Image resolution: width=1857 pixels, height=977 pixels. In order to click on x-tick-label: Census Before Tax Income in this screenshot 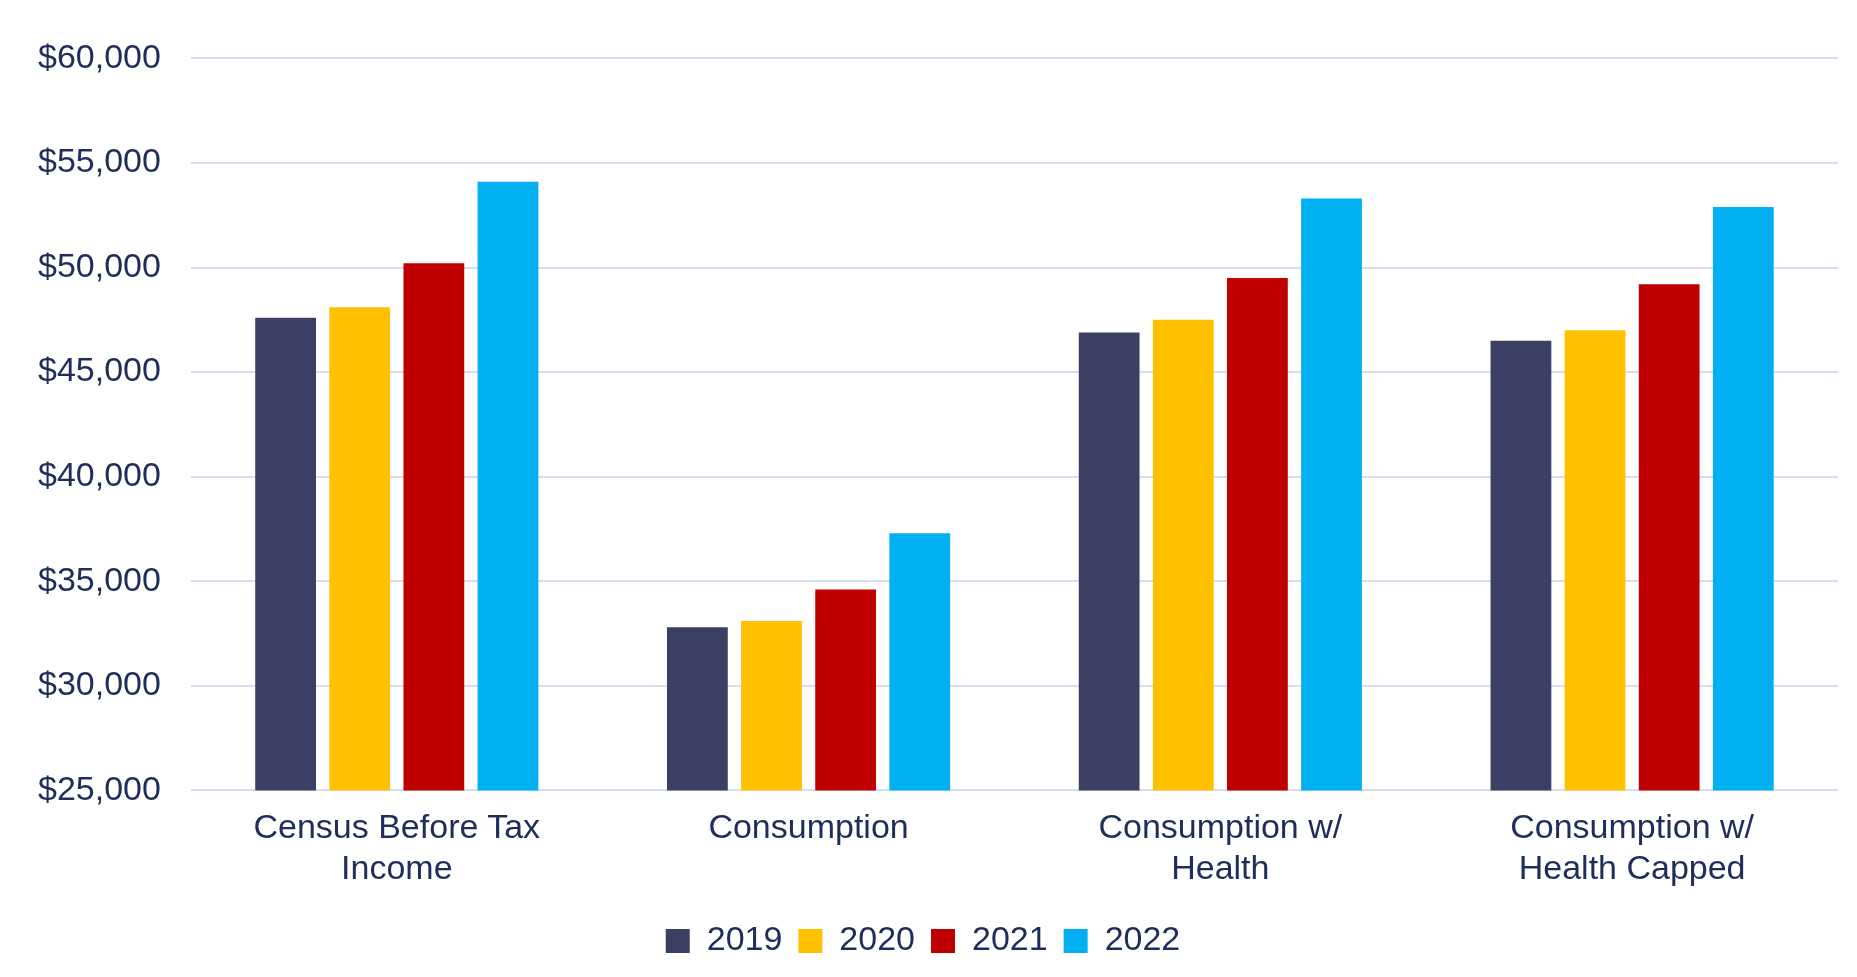, I will do `click(397, 846)`.